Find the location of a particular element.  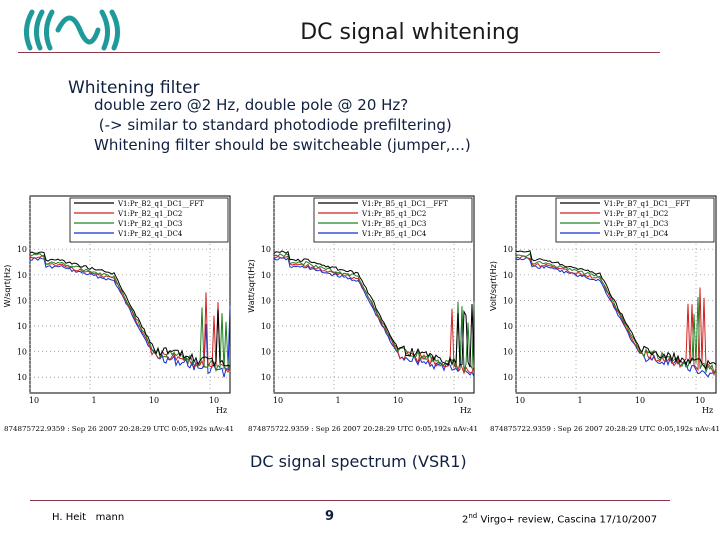

y-axis-label: Volt/sqrt(Hz) is located at coordinates (493, 286).